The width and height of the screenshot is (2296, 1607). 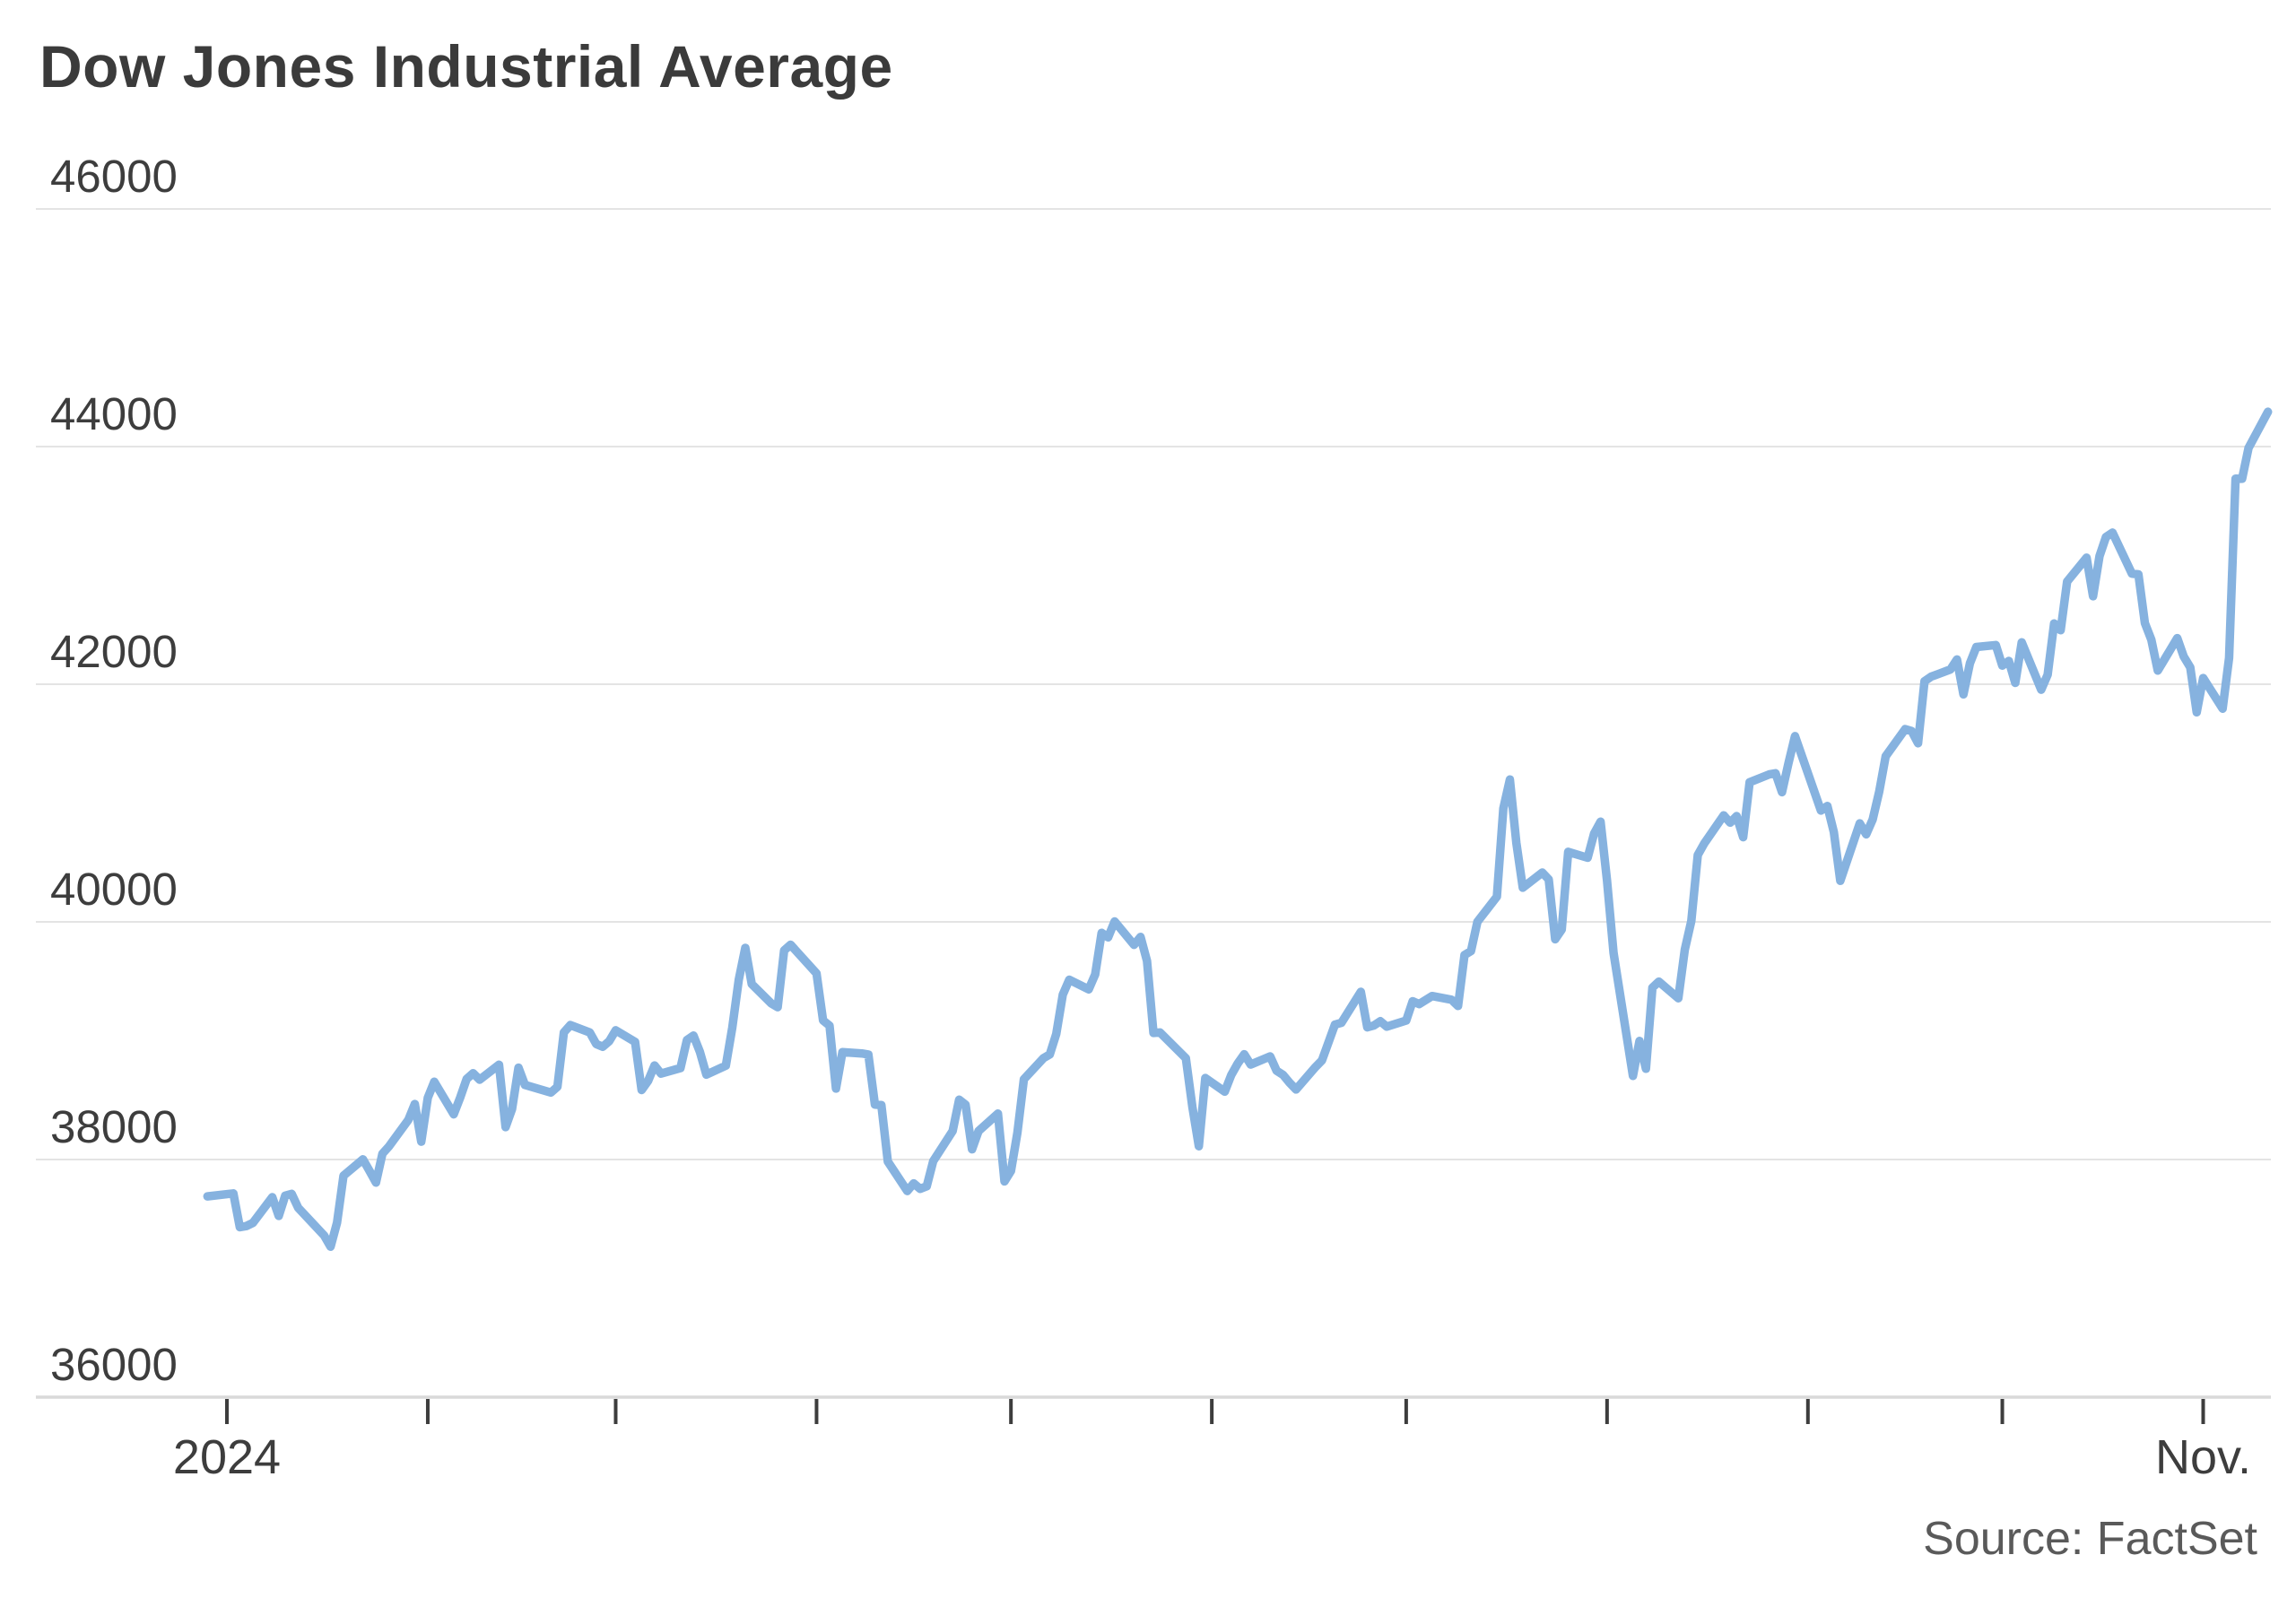 What do you see at coordinates (2203, 1457) in the screenshot?
I see `x-axis-label-nov: Nov.` at bounding box center [2203, 1457].